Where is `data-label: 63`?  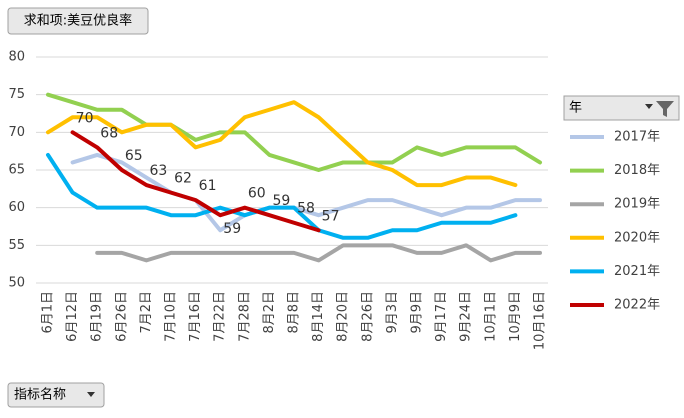 data-label: 63 is located at coordinates (158, 171).